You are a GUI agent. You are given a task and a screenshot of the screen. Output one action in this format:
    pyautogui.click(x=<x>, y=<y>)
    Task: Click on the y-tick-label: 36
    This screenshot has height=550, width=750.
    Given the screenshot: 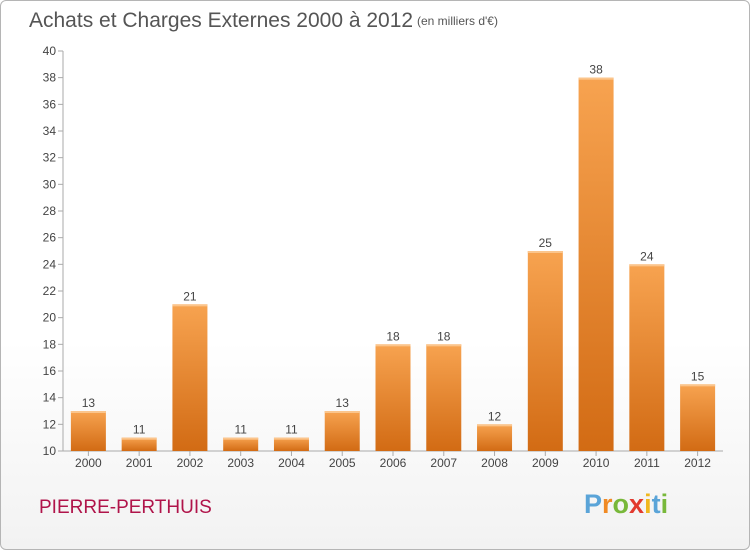 What is the action you would take?
    pyautogui.click(x=50, y=104)
    